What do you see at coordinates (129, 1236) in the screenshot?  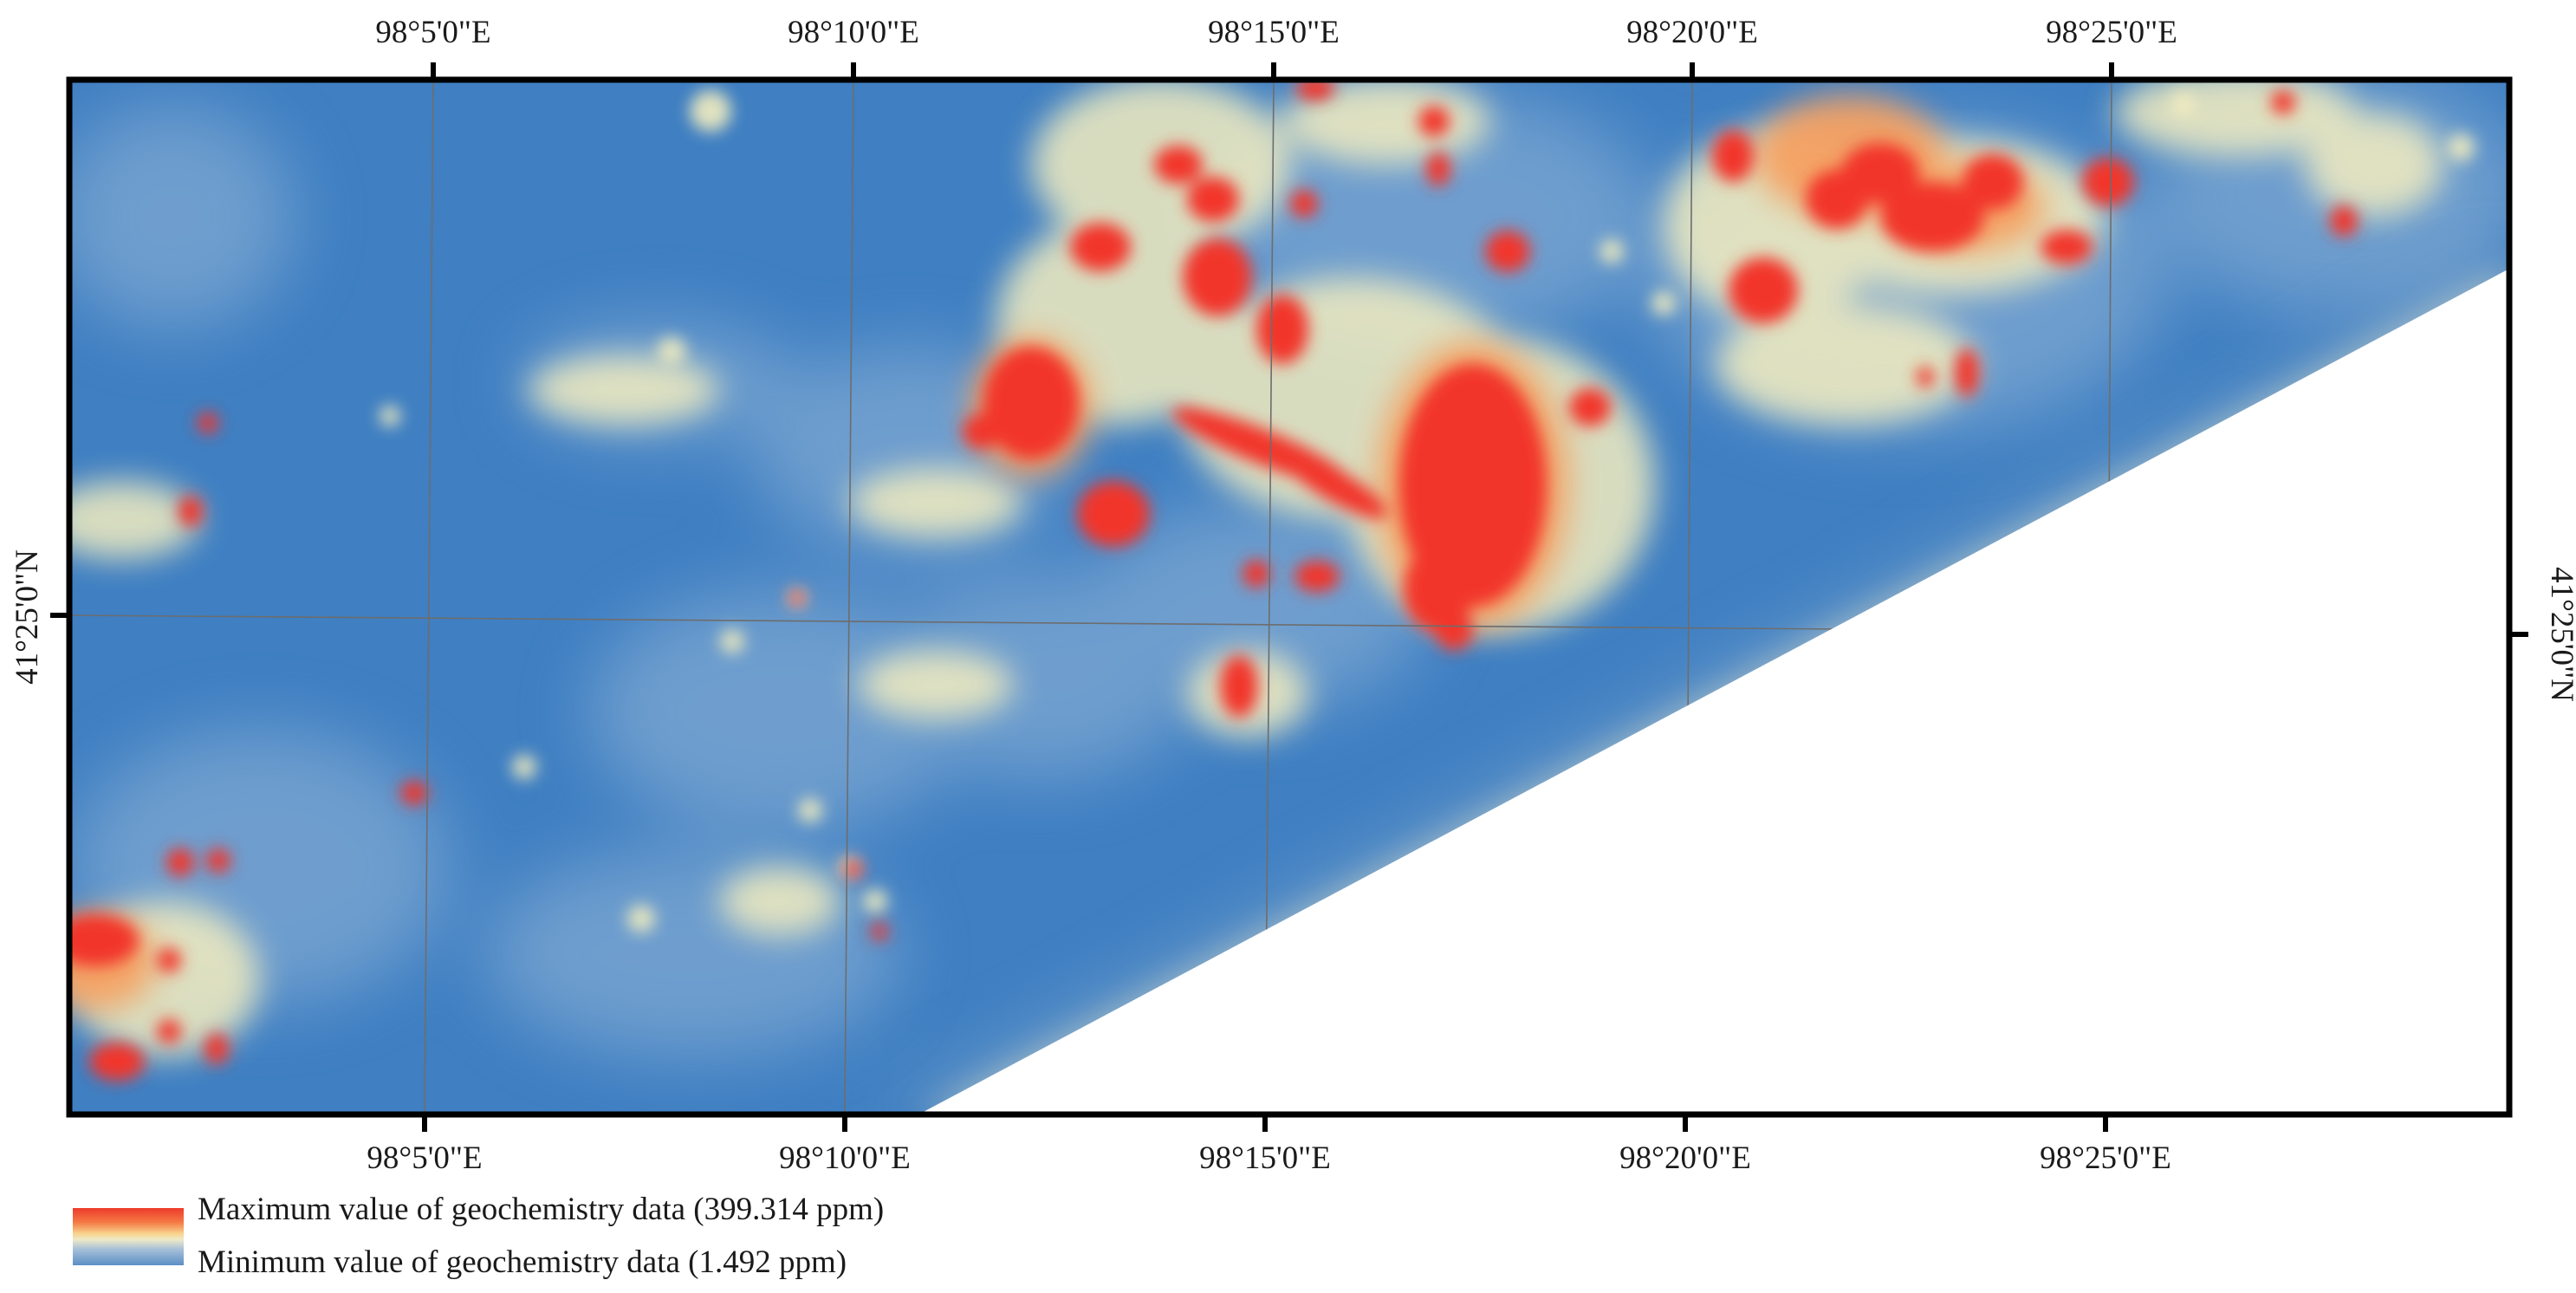 I see `legend-color-ramp` at bounding box center [129, 1236].